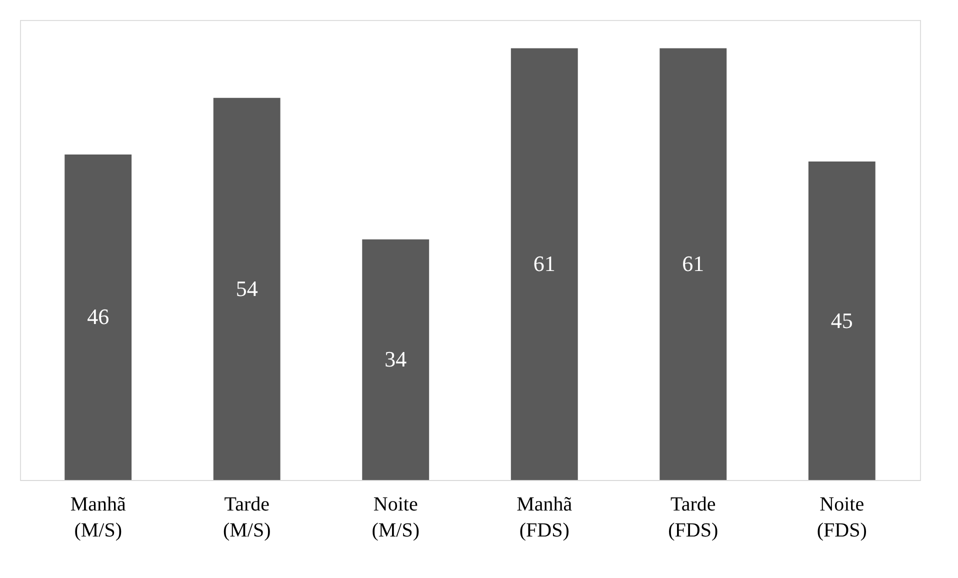  I want to click on x-tick-label: Tarde (FDS), so click(693, 518).